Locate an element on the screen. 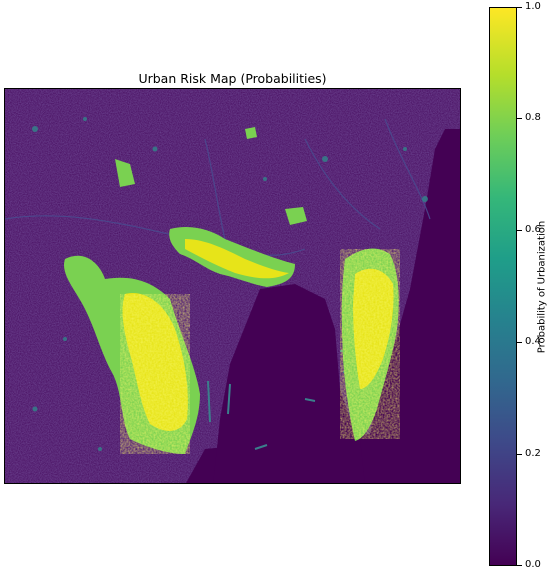  colorbar-tick-label: 0.0 is located at coordinates (533, 564).